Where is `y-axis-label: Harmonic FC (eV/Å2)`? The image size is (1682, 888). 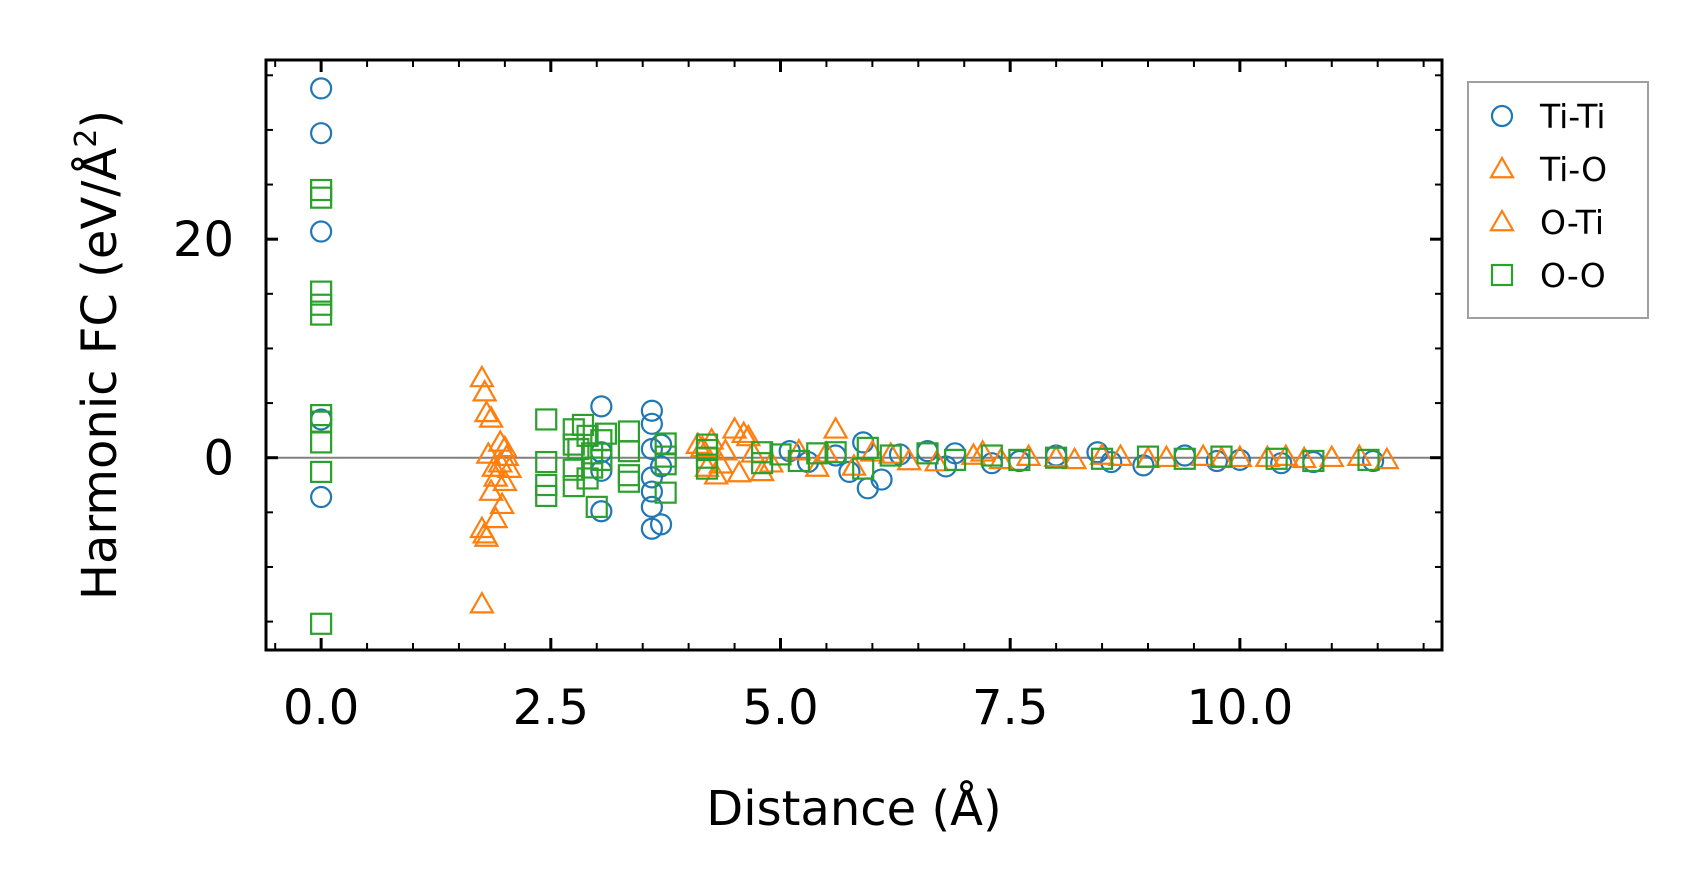 y-axis-label: Harmonic FC (eV/Å2) is located at coordinates (98, 355).